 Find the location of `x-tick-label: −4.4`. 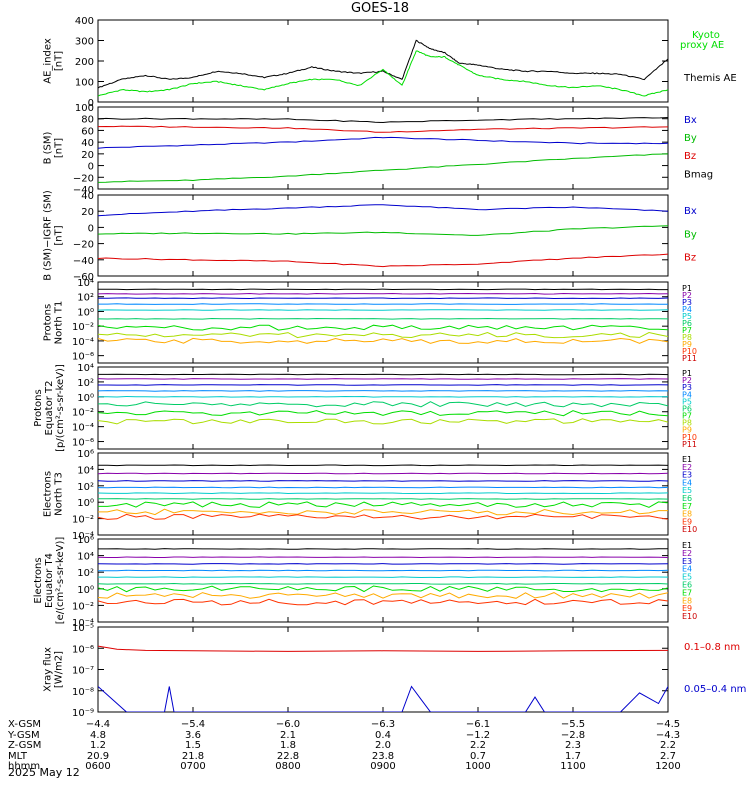

x-tick-label: −4.4 is located at coordinates (98, 724).